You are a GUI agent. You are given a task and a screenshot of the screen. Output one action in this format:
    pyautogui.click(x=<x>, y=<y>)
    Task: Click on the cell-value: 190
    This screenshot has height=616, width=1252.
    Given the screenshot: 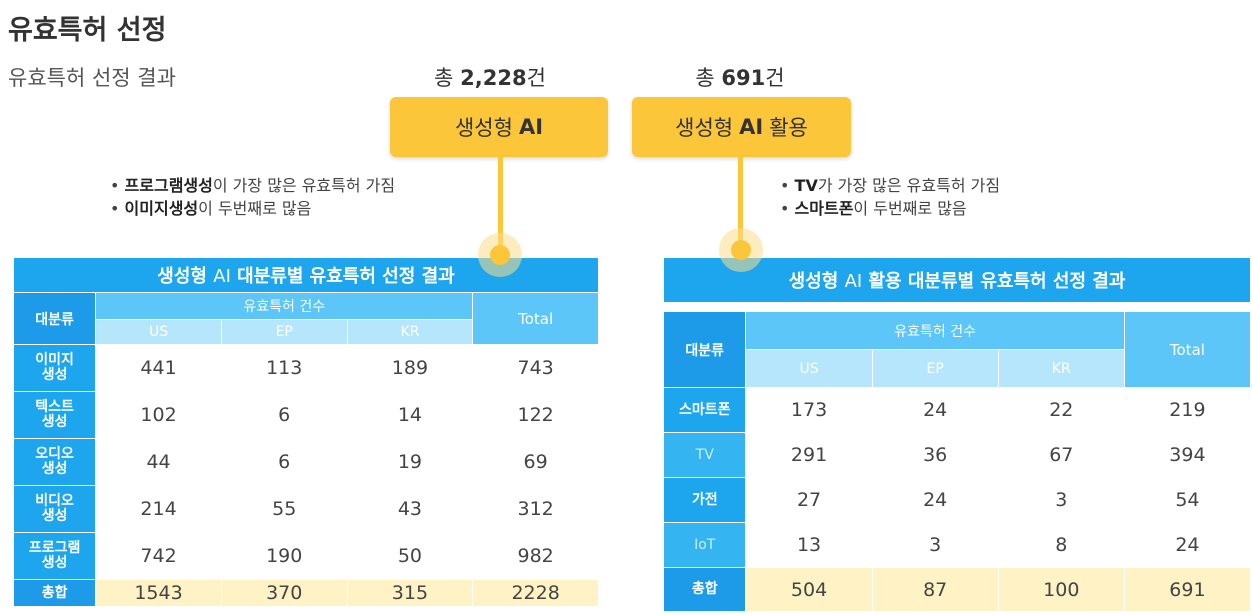 What is the action you would take?
    pyautogui.click(x=284, y=556)
    